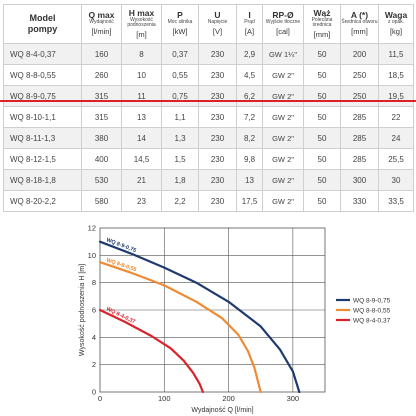 The width and height of the screenshot is (416, 416). What do you see at coordinates (249, 180) in the screenshot?
I see `table-cell: 13` at bounding box center [249, 180].